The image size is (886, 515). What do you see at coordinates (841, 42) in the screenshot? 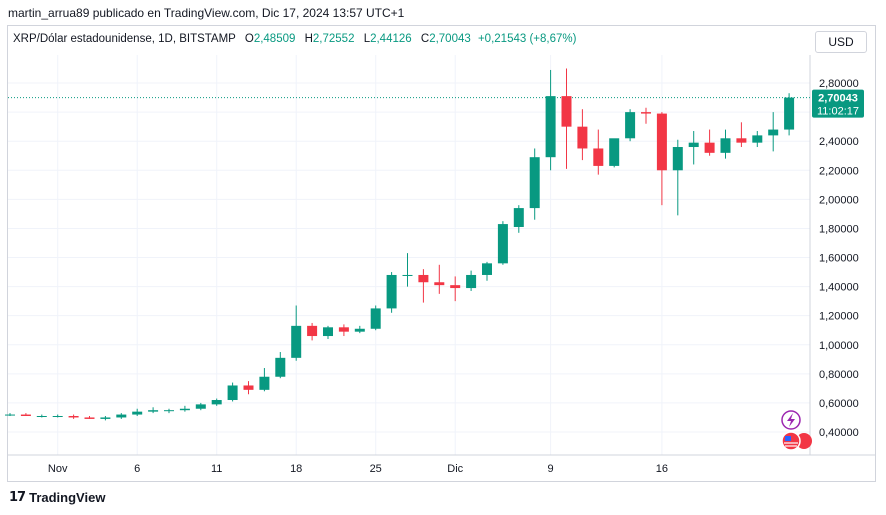
I see `currency-button: USD` at bounding box center [841, 42].